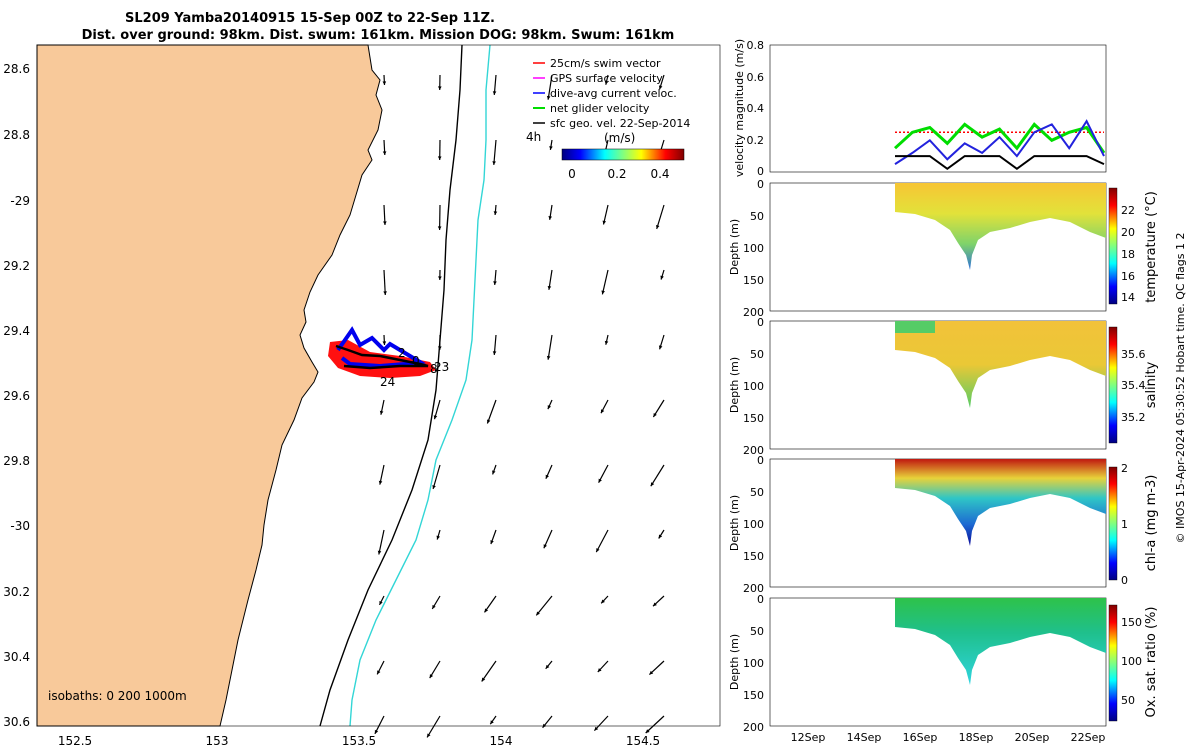 The width and height of the screenshot is (1200, 750). Describe the element at coordinates (1128, 700) in the screenshot. I see `cbar-tick: 50` at that location.